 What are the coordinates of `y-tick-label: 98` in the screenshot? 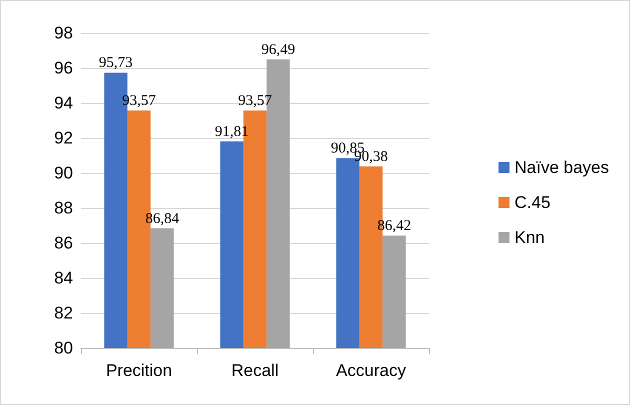 It's located at (63, 33).